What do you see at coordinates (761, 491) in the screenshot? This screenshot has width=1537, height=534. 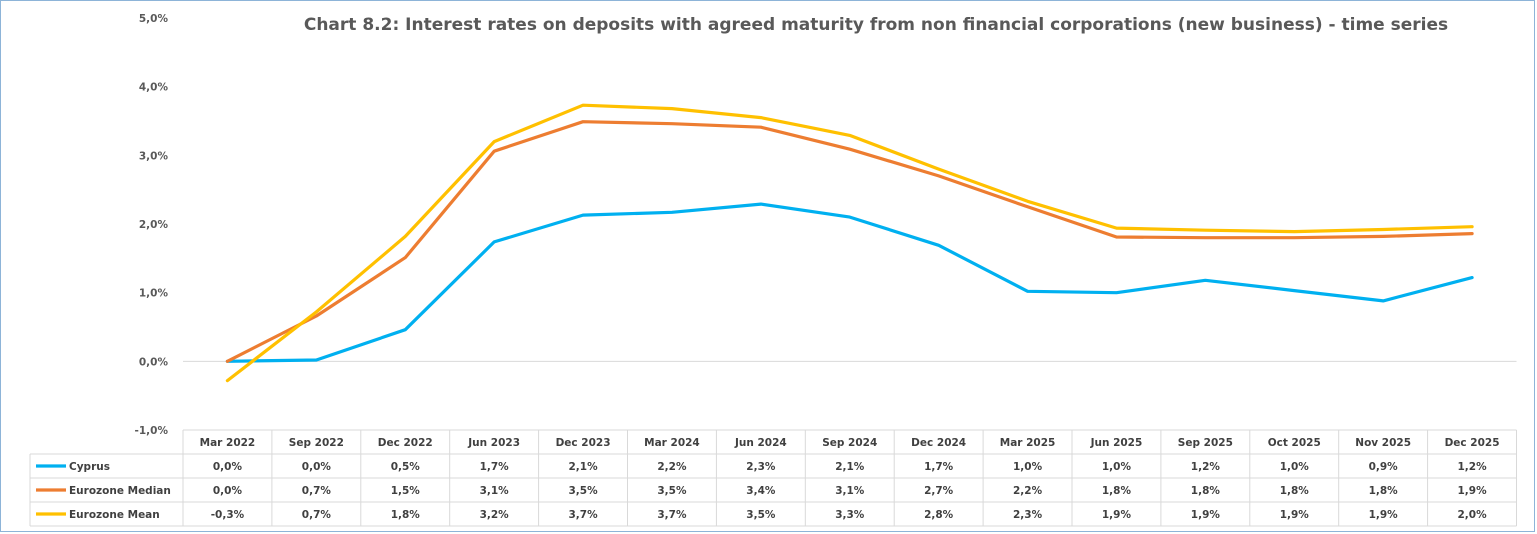 I see `table-cell: 3,4%` at bounding box center [761, 491].